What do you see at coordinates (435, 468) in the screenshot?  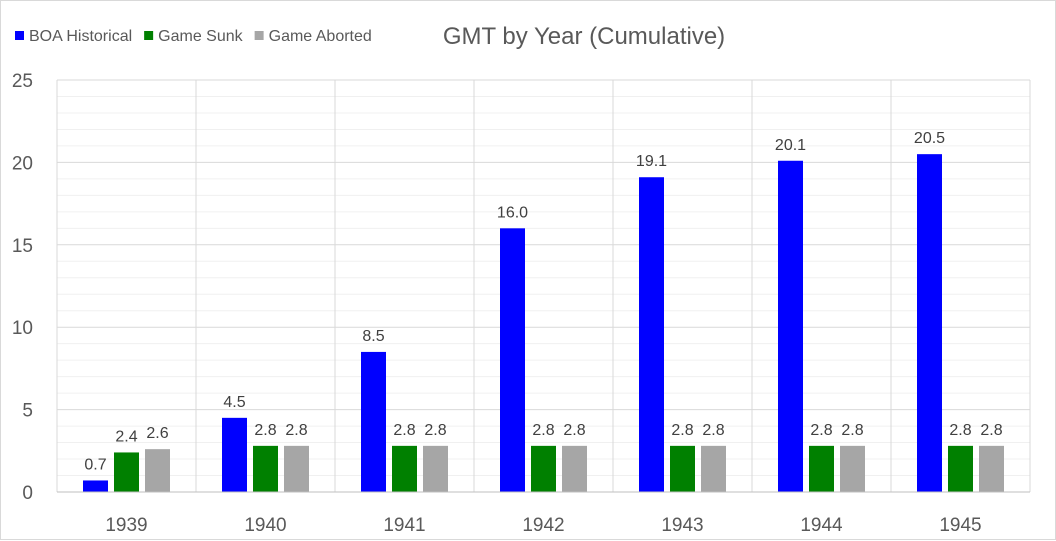 I see `bar-game-aborted-1941` at bounding box center [435, 468].